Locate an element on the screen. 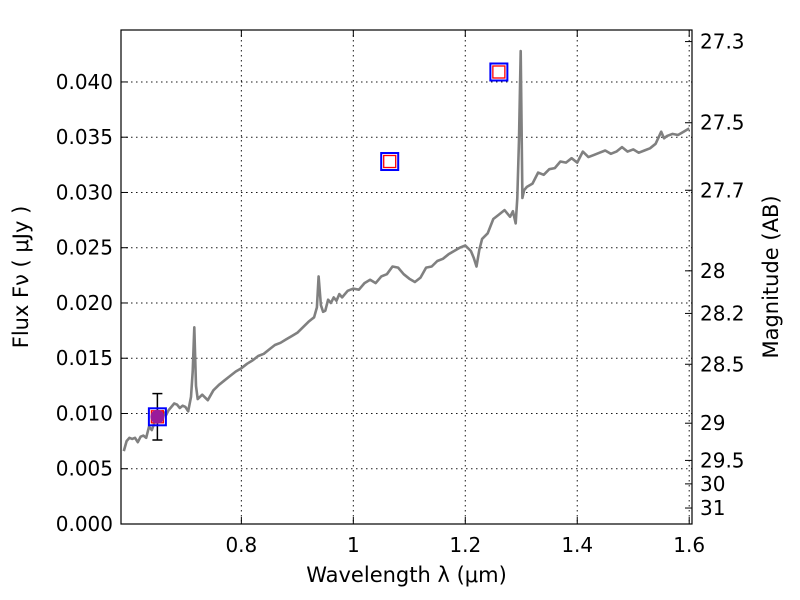 The height and width of the screenshot is (600, 800). y-tick-label: 0.015 is located at coordinates (84, 358).